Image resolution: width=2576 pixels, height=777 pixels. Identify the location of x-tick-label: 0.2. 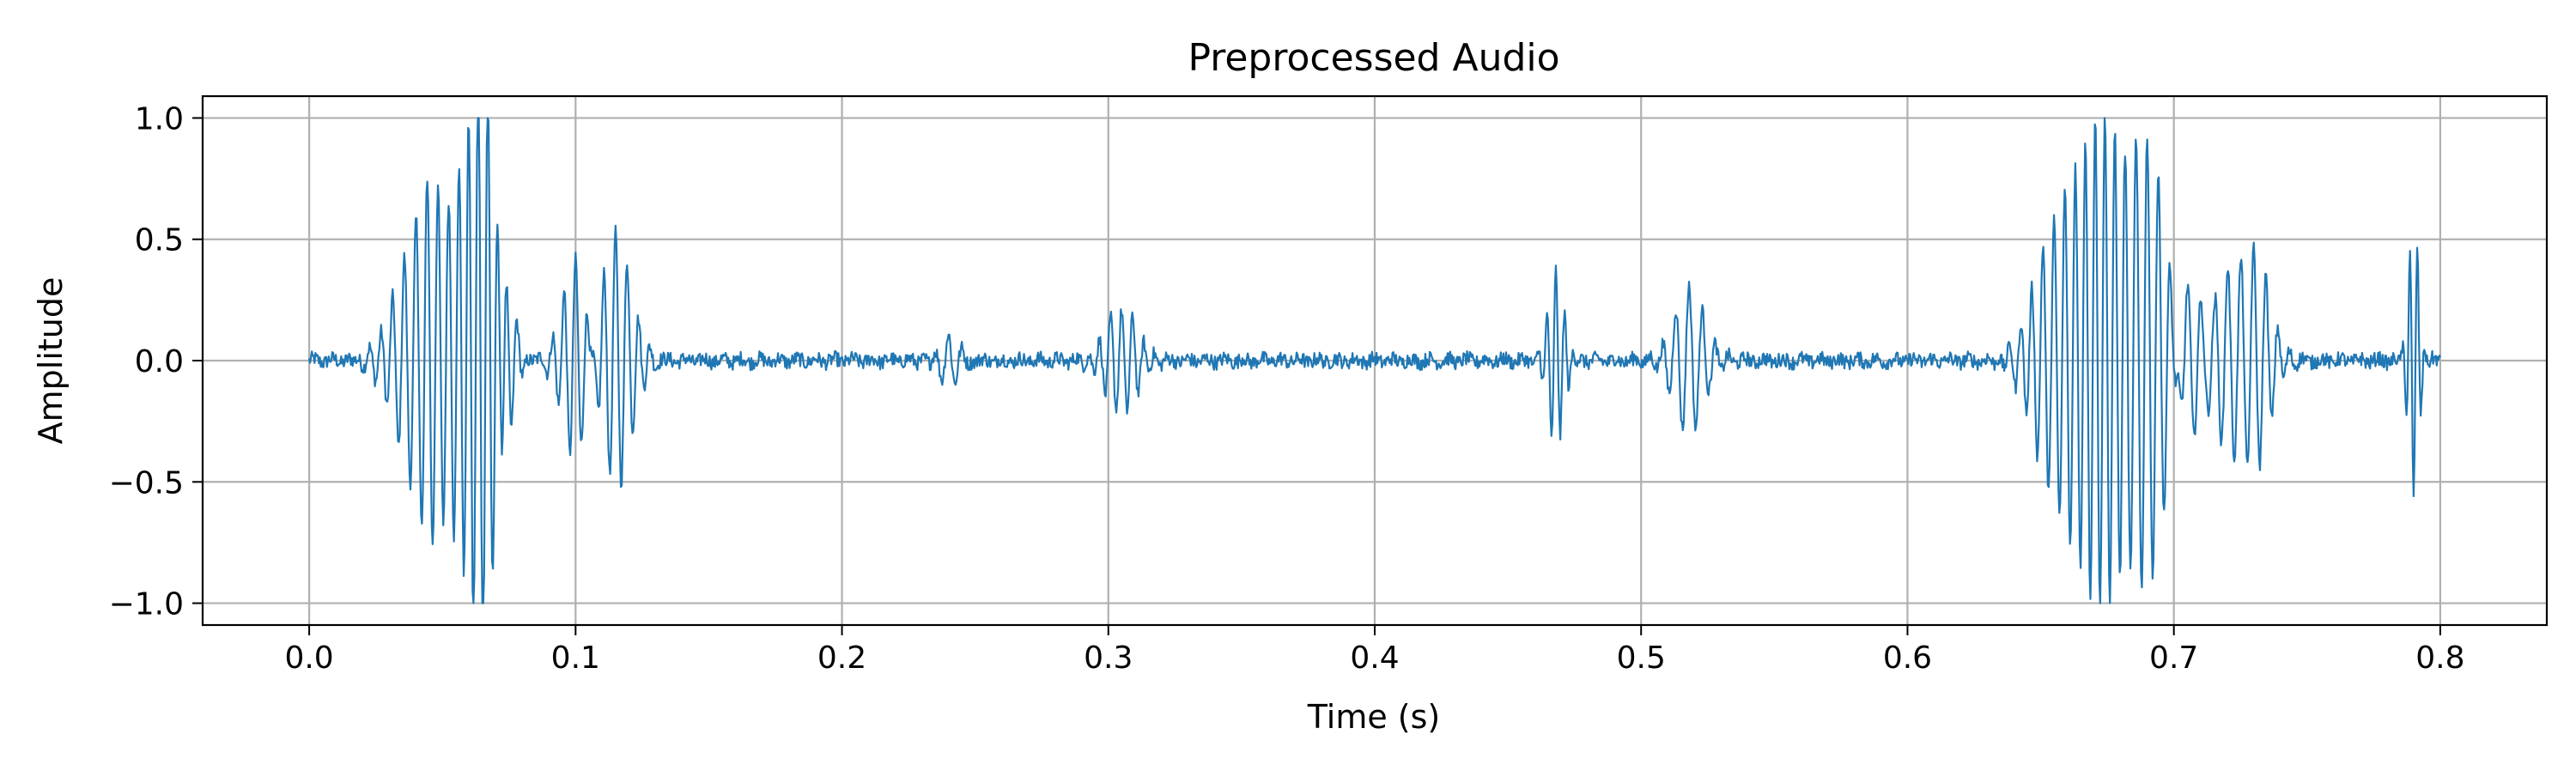
(841, 658).